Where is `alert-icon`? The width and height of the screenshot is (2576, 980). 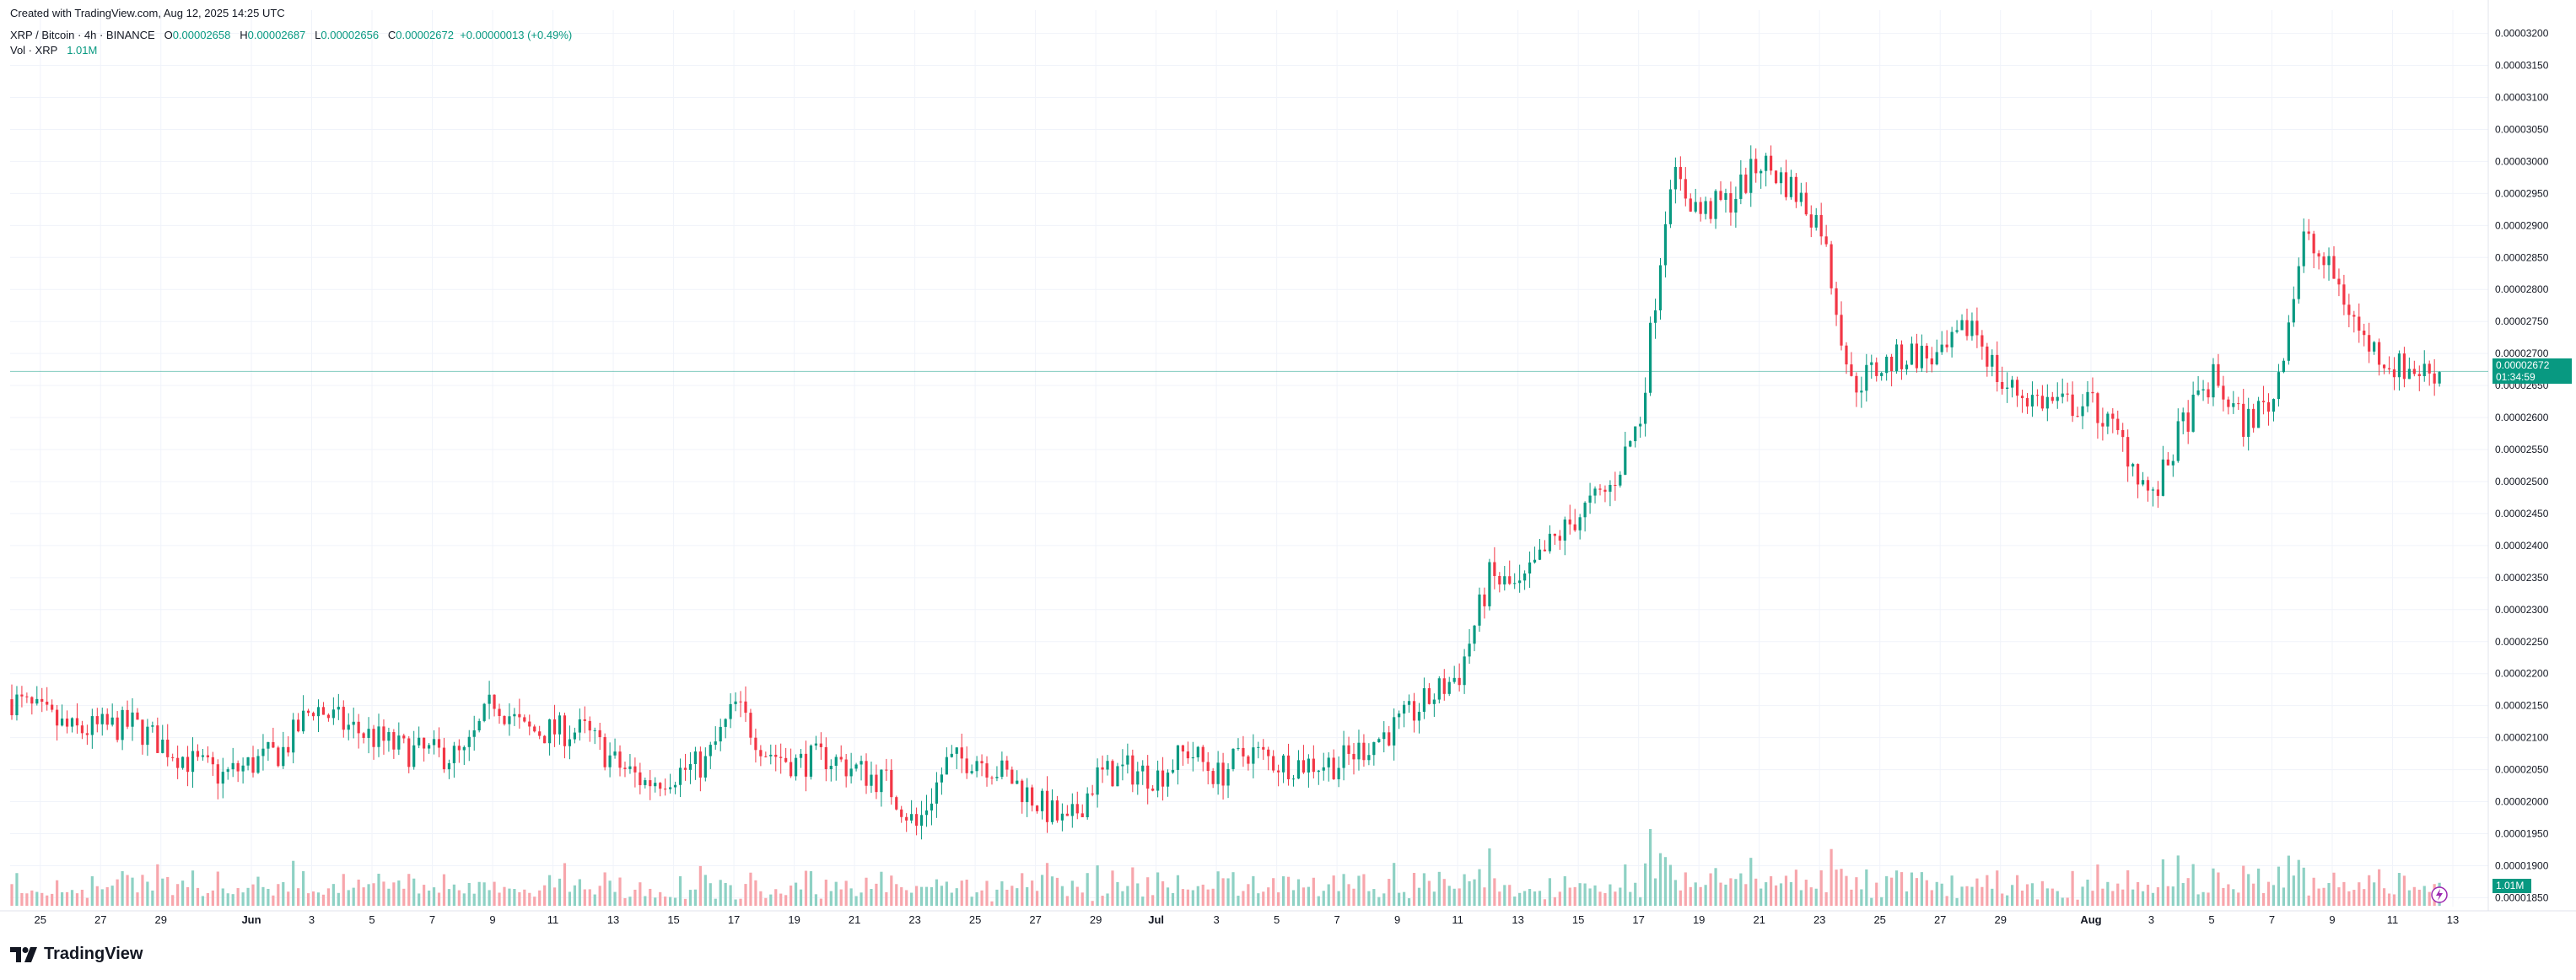
alert-icon is located at coordinates (2439, 895).